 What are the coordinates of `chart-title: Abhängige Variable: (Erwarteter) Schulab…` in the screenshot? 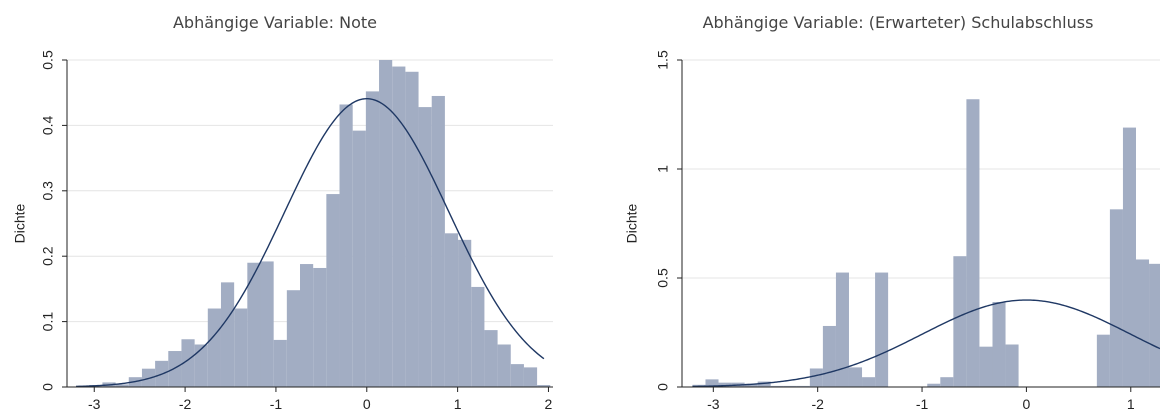 It's located at (898, 22).